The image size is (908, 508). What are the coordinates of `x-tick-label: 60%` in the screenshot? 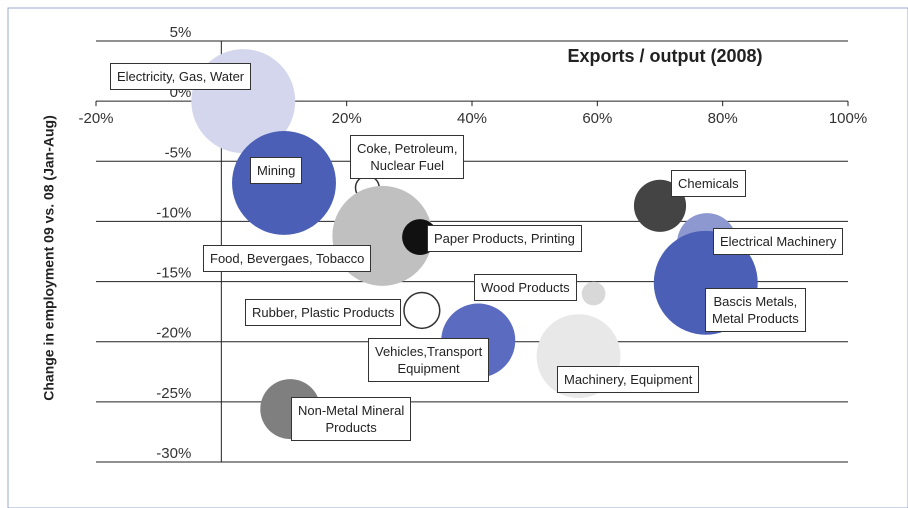 It's located at (597, 118).